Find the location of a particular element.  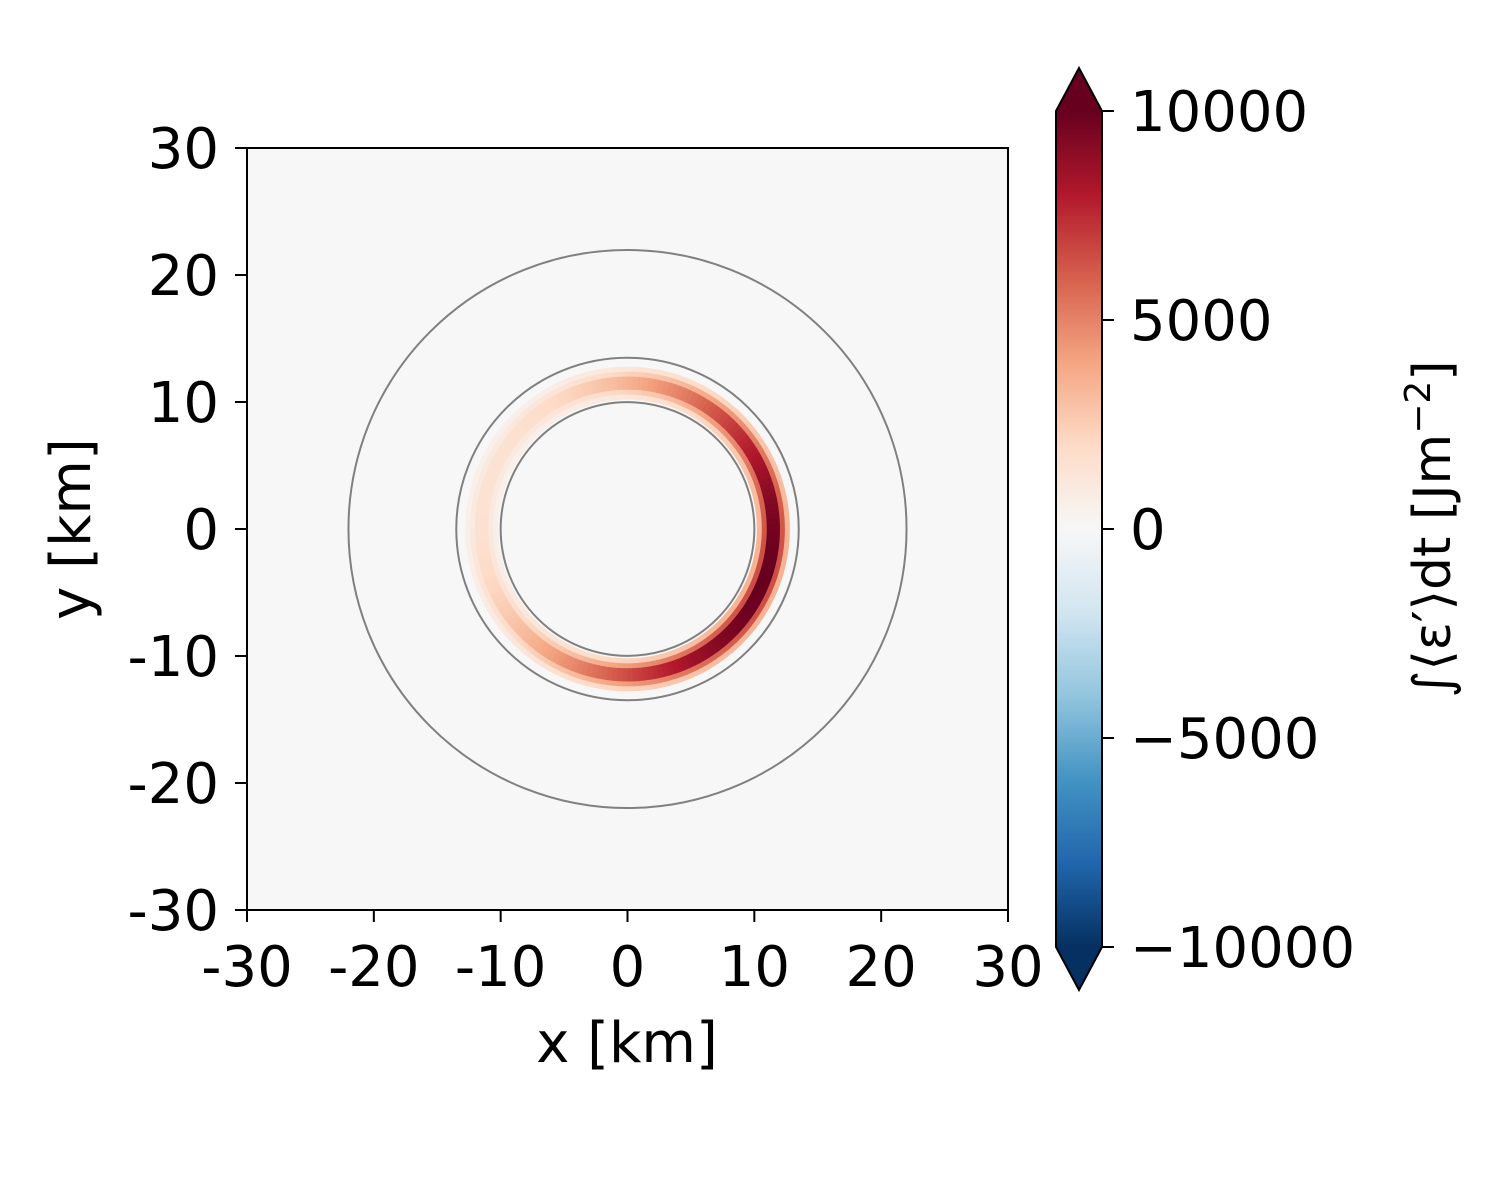

x-tick-label: -20 is located at coordinates (373, 967).